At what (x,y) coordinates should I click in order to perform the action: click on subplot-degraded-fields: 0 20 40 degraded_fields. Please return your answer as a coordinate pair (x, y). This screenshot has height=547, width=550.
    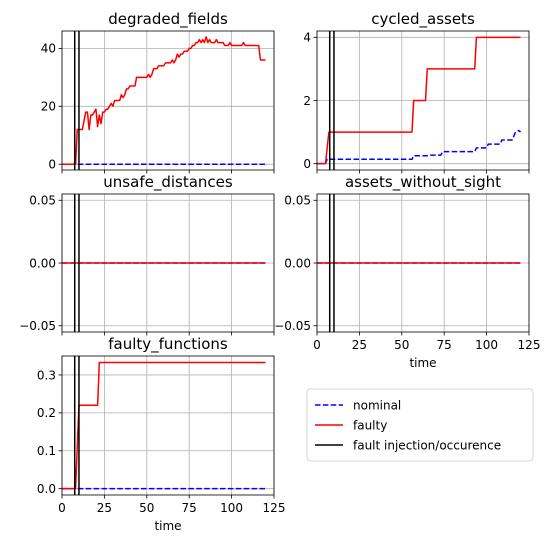
    Looking at the image, I should click on (158, 92).